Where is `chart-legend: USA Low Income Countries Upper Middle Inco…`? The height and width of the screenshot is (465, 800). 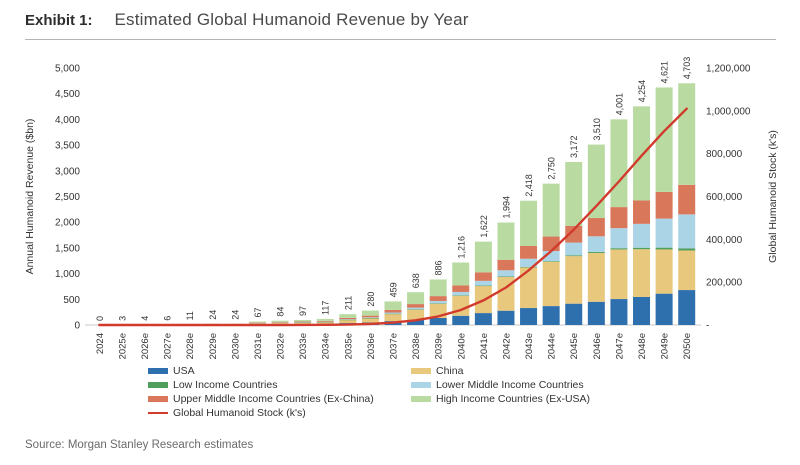
chart-legend: USA Low Income Countries Upper Middle Inco… is located at coordinates (369, 392).